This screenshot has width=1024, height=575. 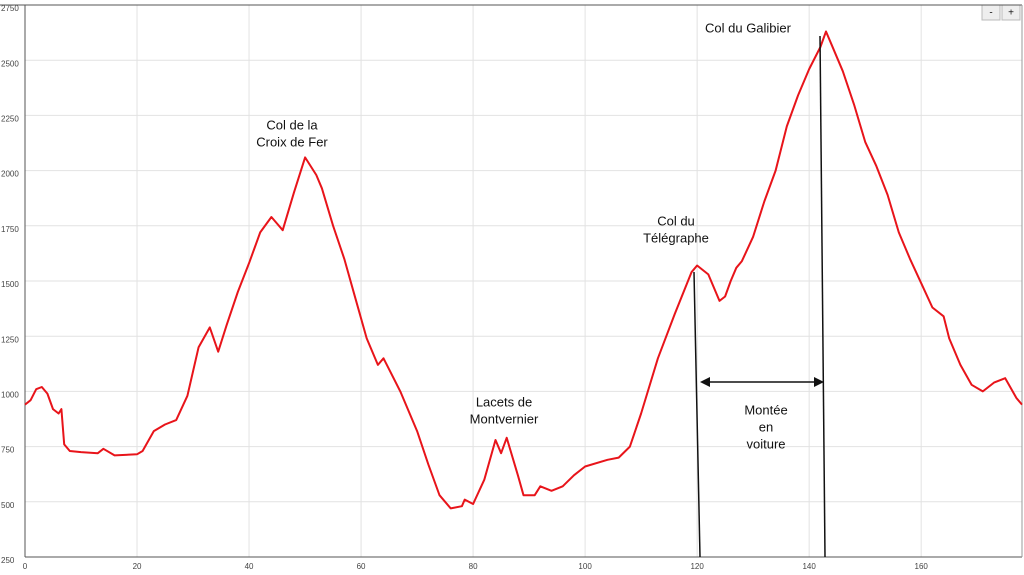 What do you see at coordinates (990, 13) in the screenshot?
I see `zoom-out-label: -` at bounding box center [990, 13].